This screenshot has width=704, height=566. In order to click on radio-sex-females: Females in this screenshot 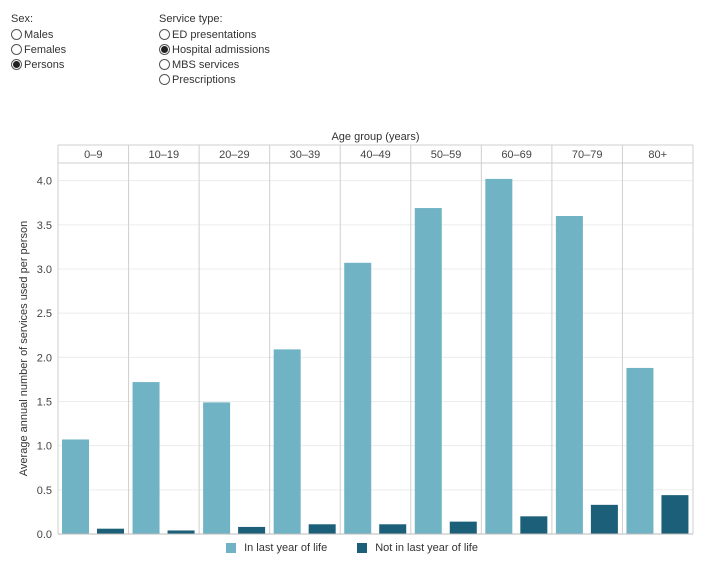, I will do `click(38, 49)`.